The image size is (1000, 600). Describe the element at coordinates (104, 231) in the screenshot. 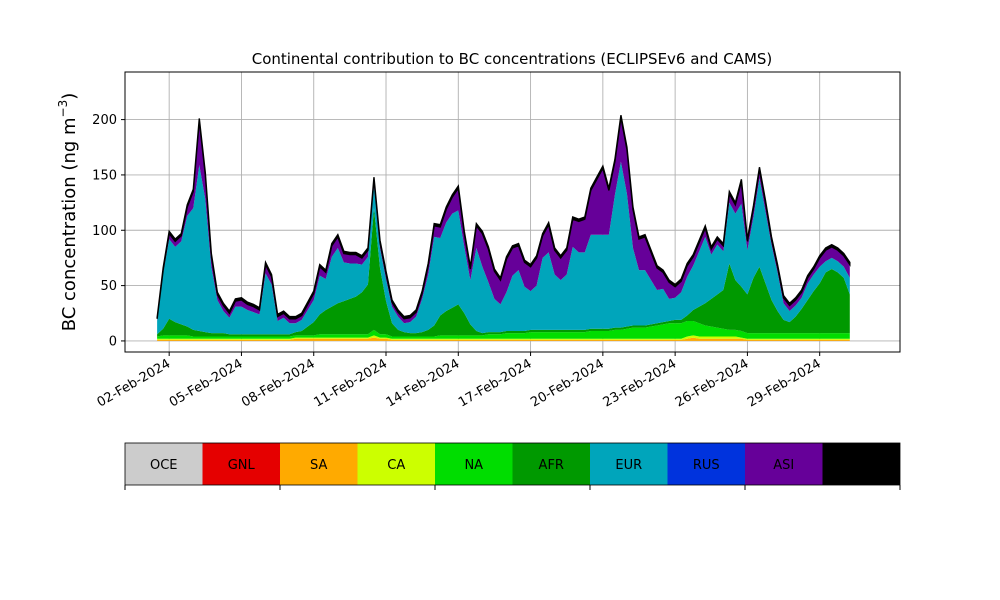

I see `y-tick-label: 100` at that location.